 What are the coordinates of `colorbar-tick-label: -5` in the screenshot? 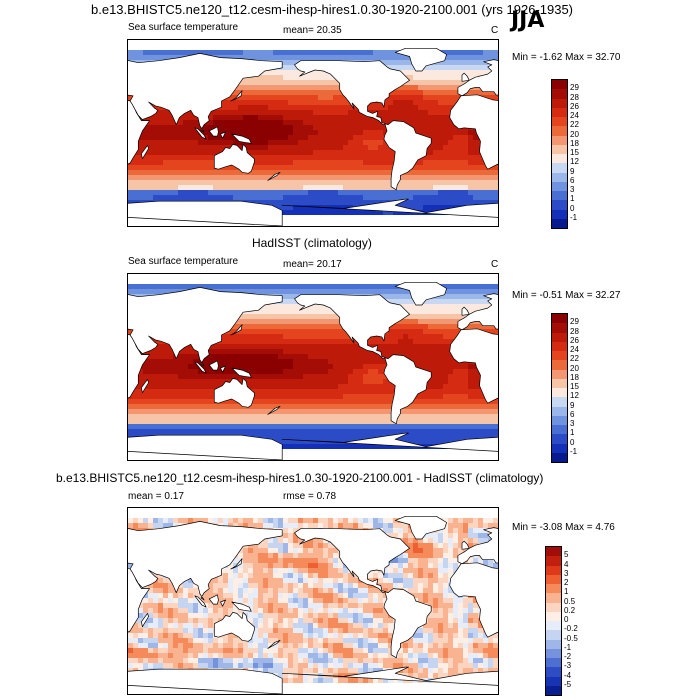 It's located at (568, 684).